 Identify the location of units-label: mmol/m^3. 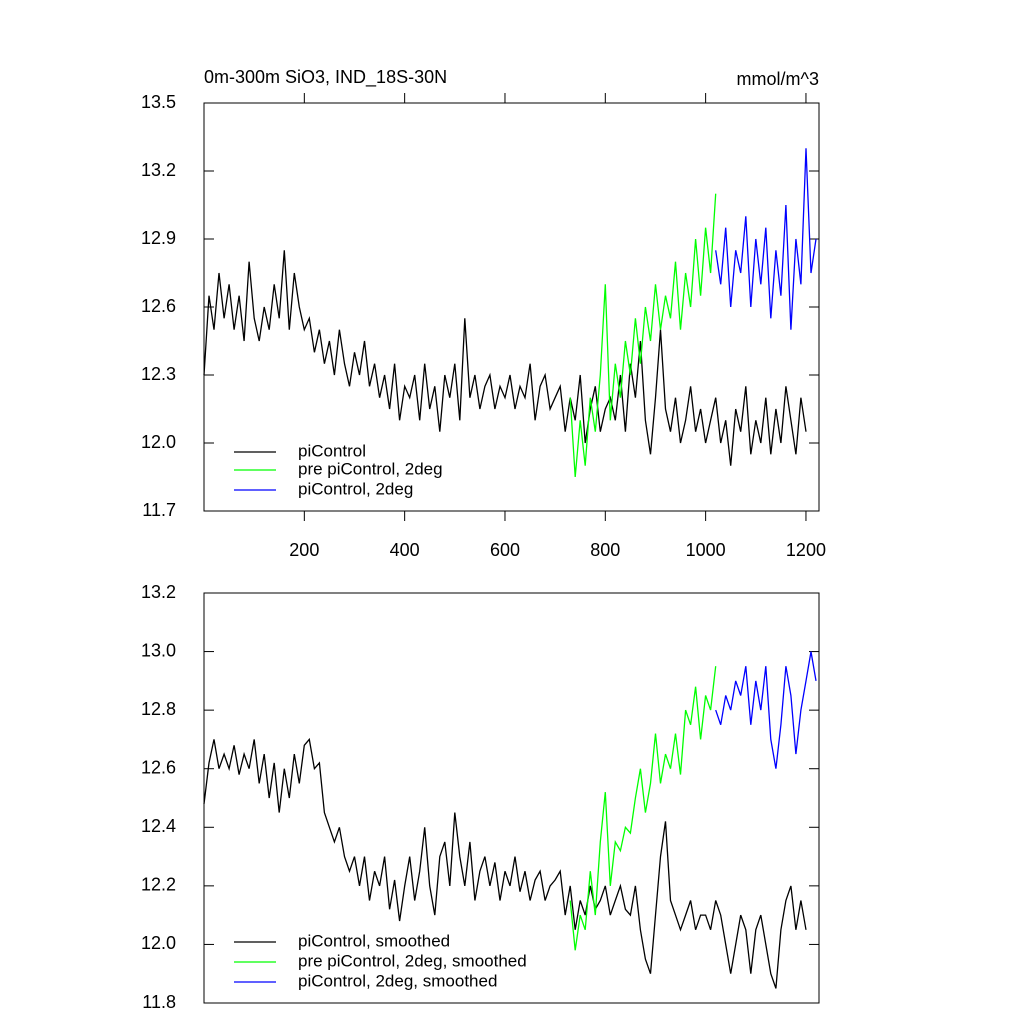
(778, 79).